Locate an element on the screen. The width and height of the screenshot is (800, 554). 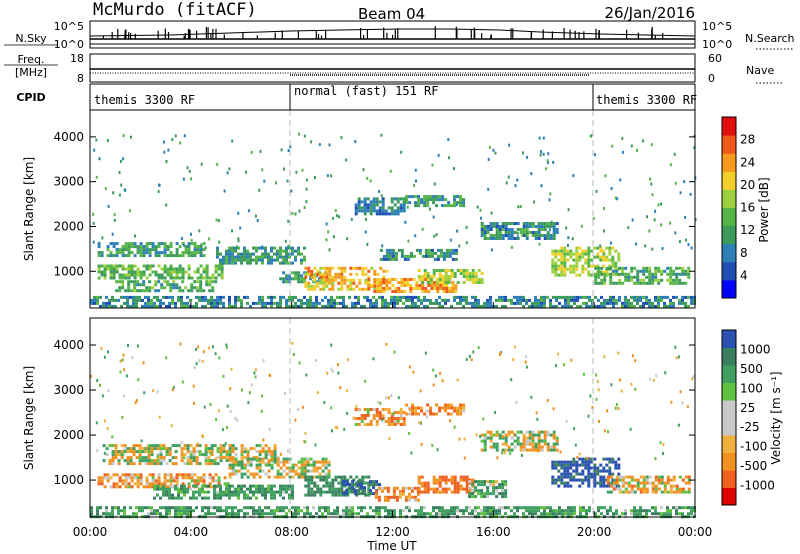
power-cell-r6 is located at coordinates (426, 288).